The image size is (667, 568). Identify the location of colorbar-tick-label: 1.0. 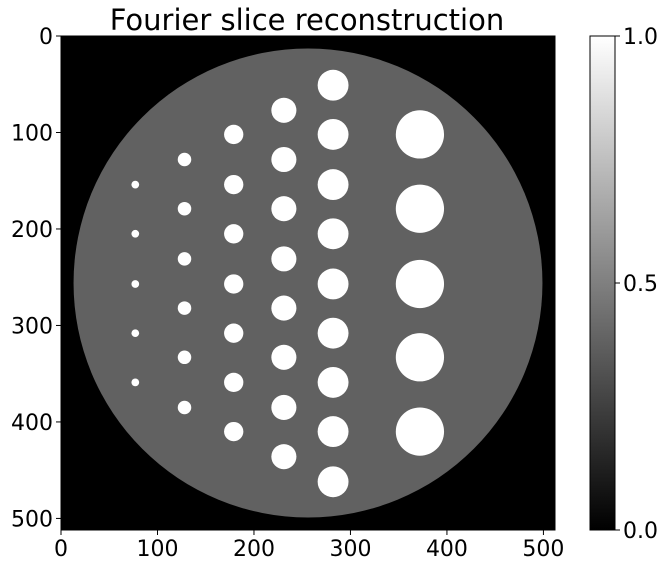
(640, 37).